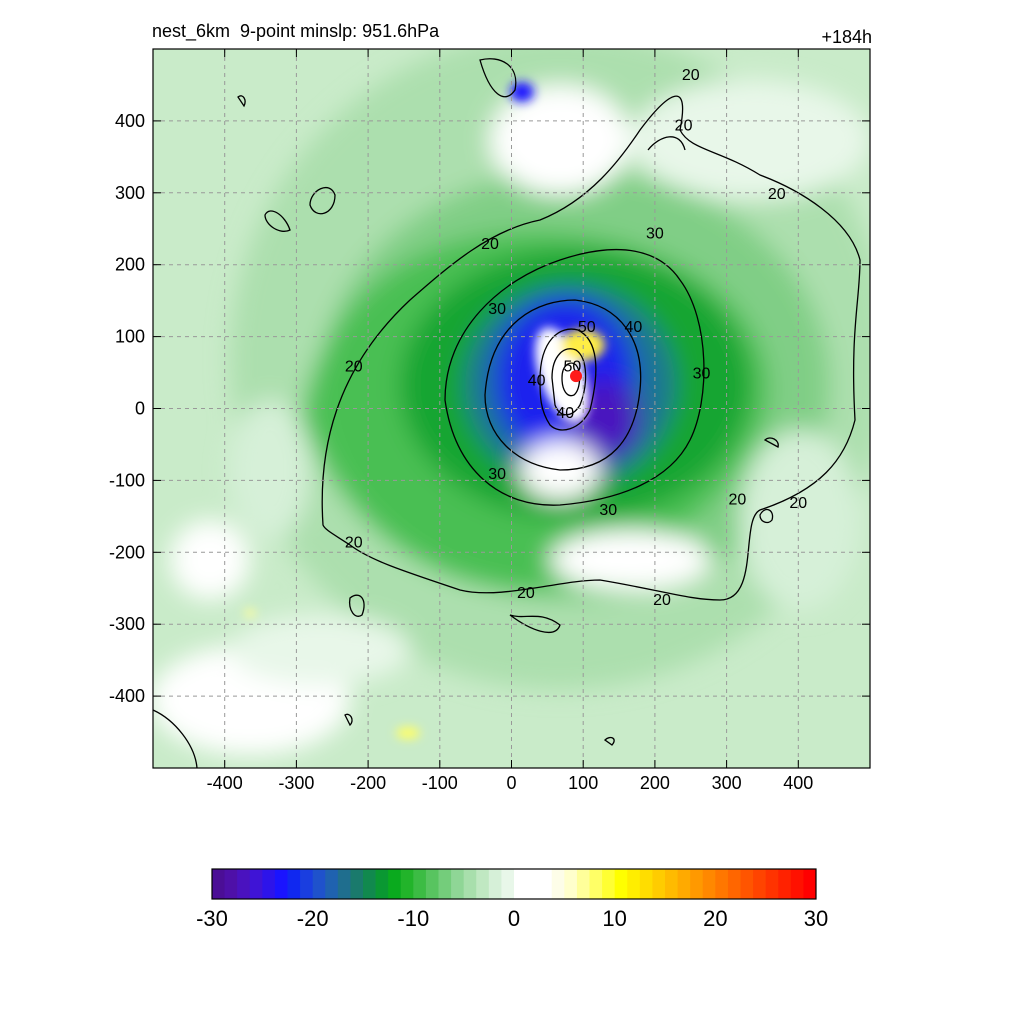 This screenshot has width=1024, height=1024. What do you see at coordinates (127, 696) in the screenshot?
I see `y-tick-label: -400` at bounding box center [127, 696].